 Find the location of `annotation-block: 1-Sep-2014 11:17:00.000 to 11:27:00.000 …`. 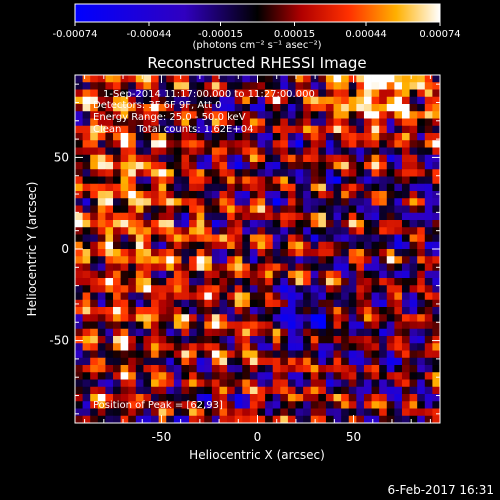

annotation-block: 1-Sep-2014 11:17:00.000 to 11:27:00.000 … is located at coordinates (204, 112).